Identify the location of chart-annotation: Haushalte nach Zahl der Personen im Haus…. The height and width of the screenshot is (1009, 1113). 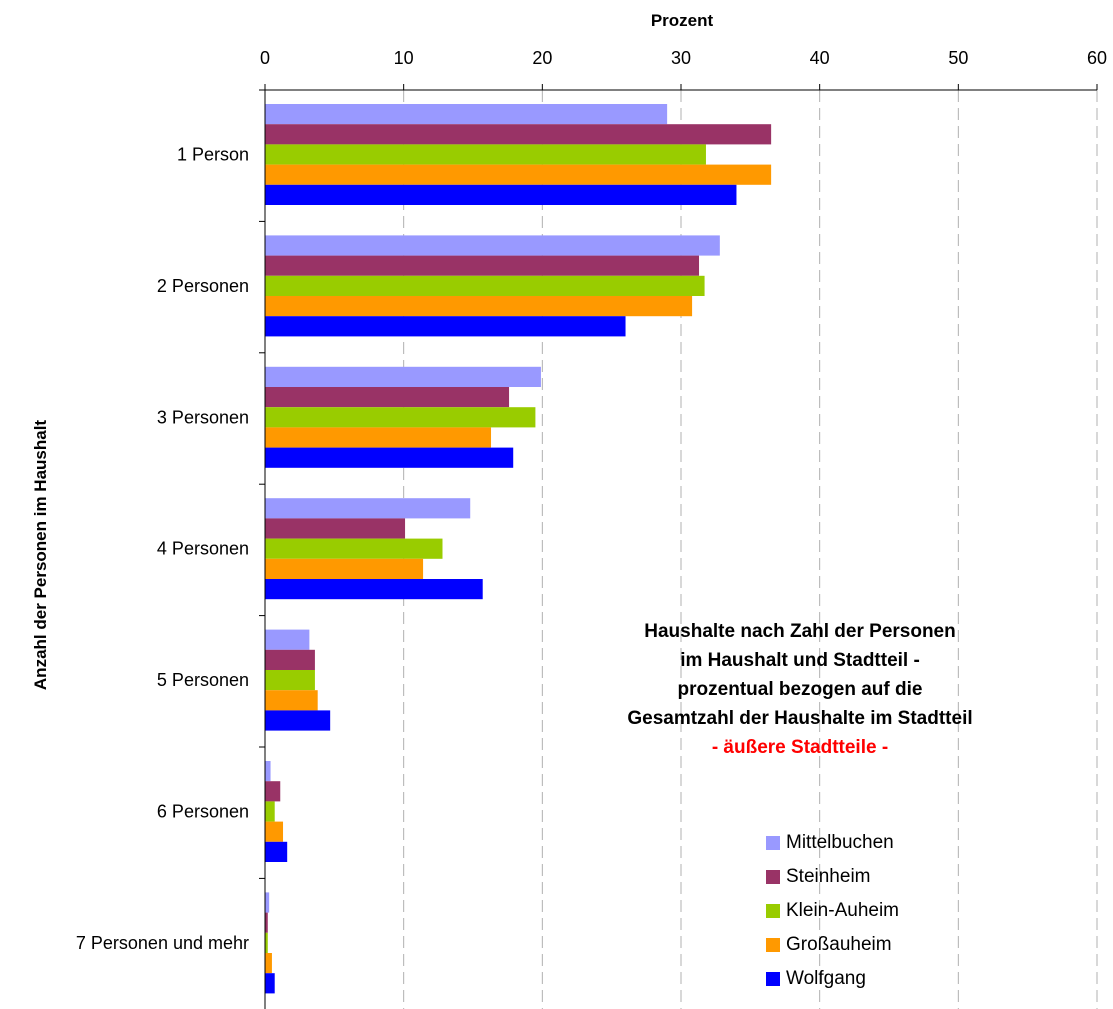
(800, 689).